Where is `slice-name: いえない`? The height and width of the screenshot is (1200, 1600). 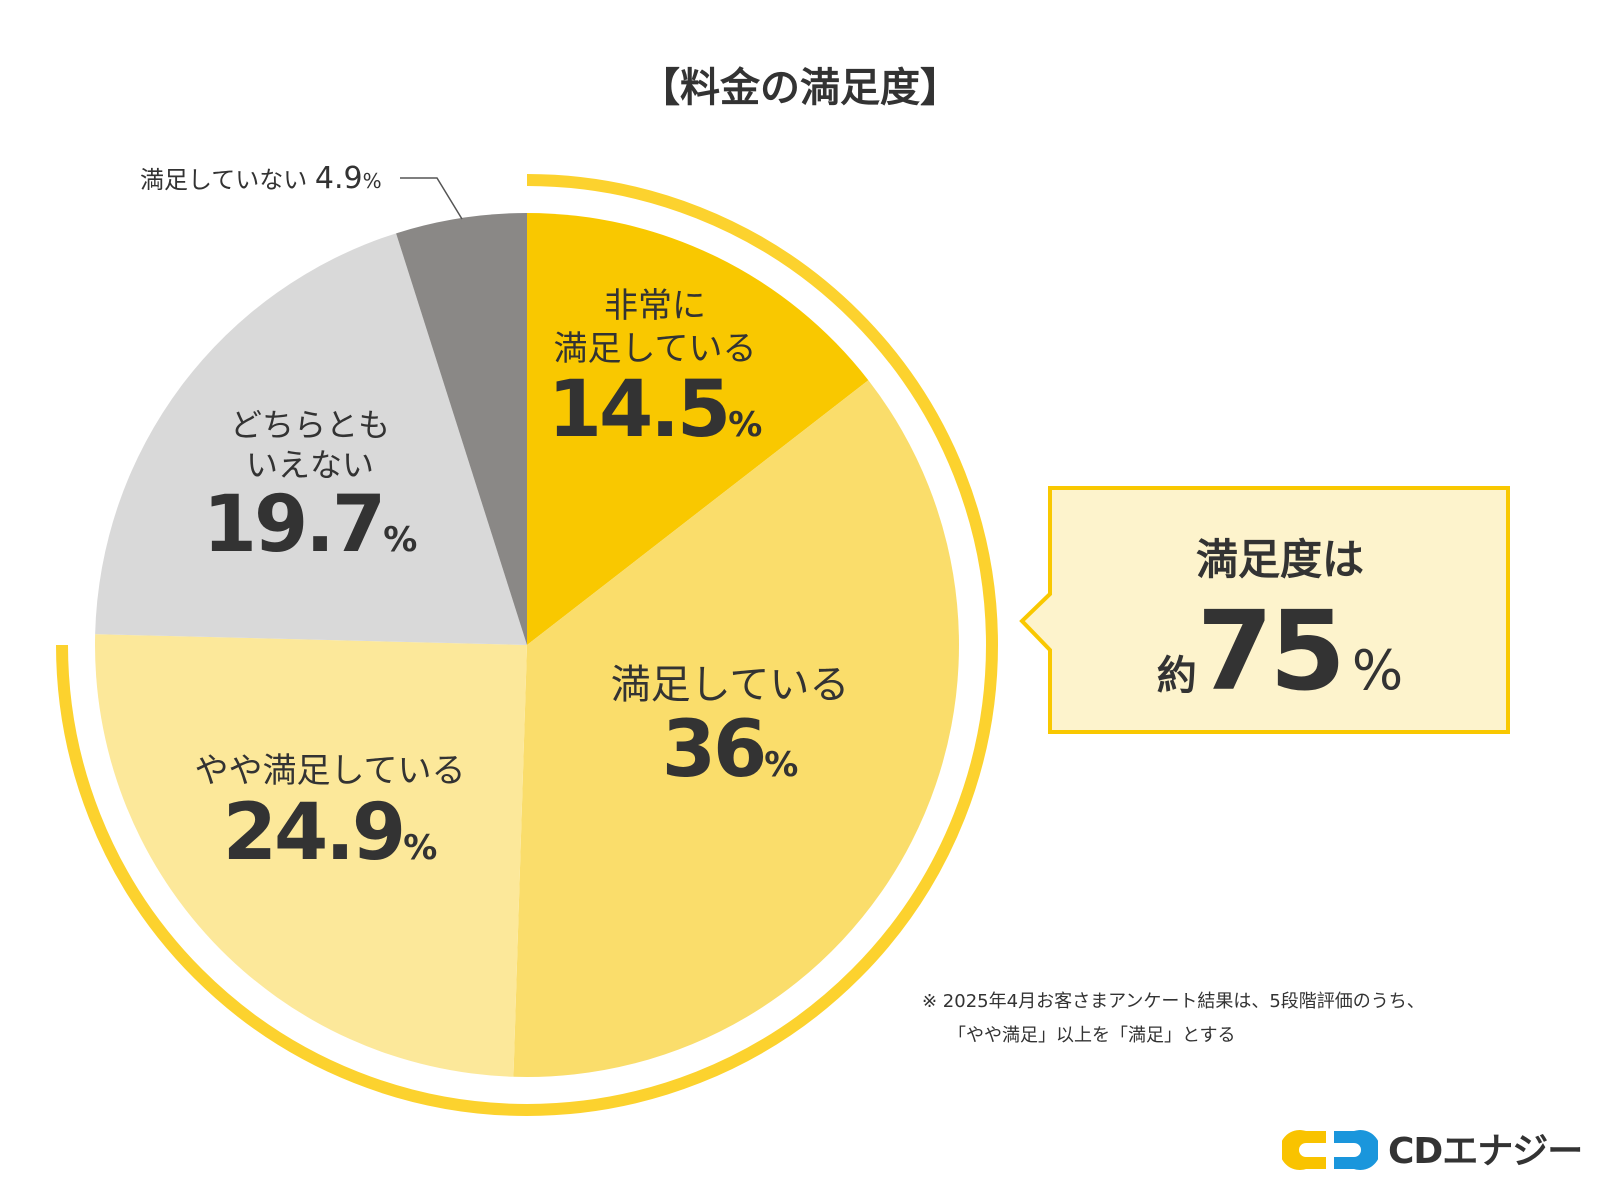 slice-name: いえない is located at coordinates (309, 465).